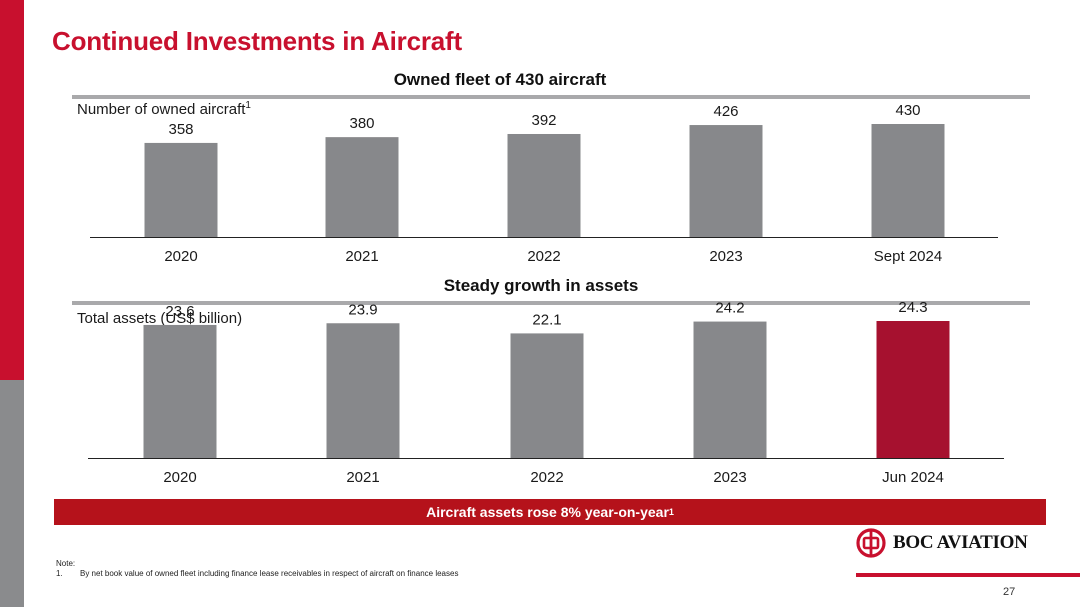 The width and height of the screenshot is (1080, 607). What do you see at coordinates (180, 129) in the screenshot?
I see `chart1-value-label-0: 358` at bounding box center [180, 129].